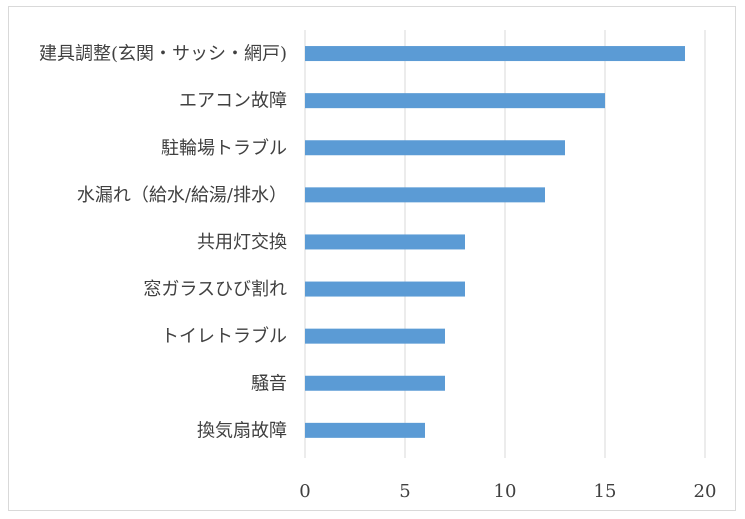  I want to click on x-tick-label: 0, so click(304, 491).